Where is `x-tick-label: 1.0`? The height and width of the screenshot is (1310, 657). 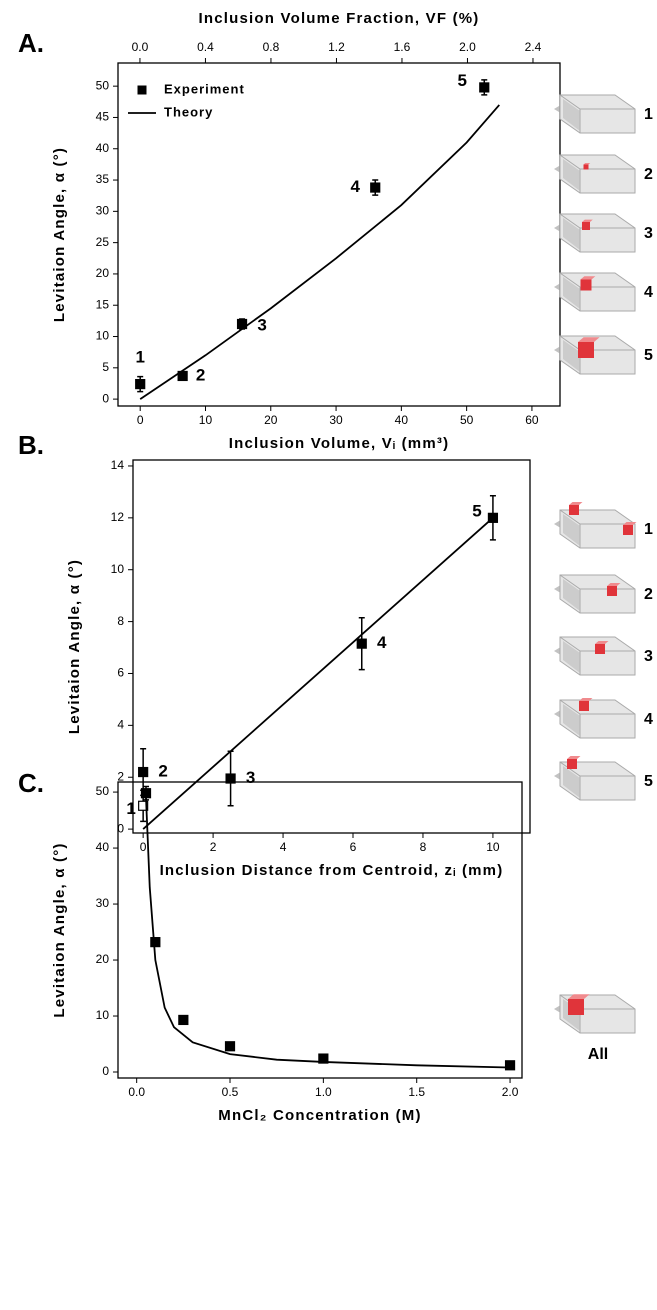 x-tick-label: 1.0 is located at coordinates (323, 1092).